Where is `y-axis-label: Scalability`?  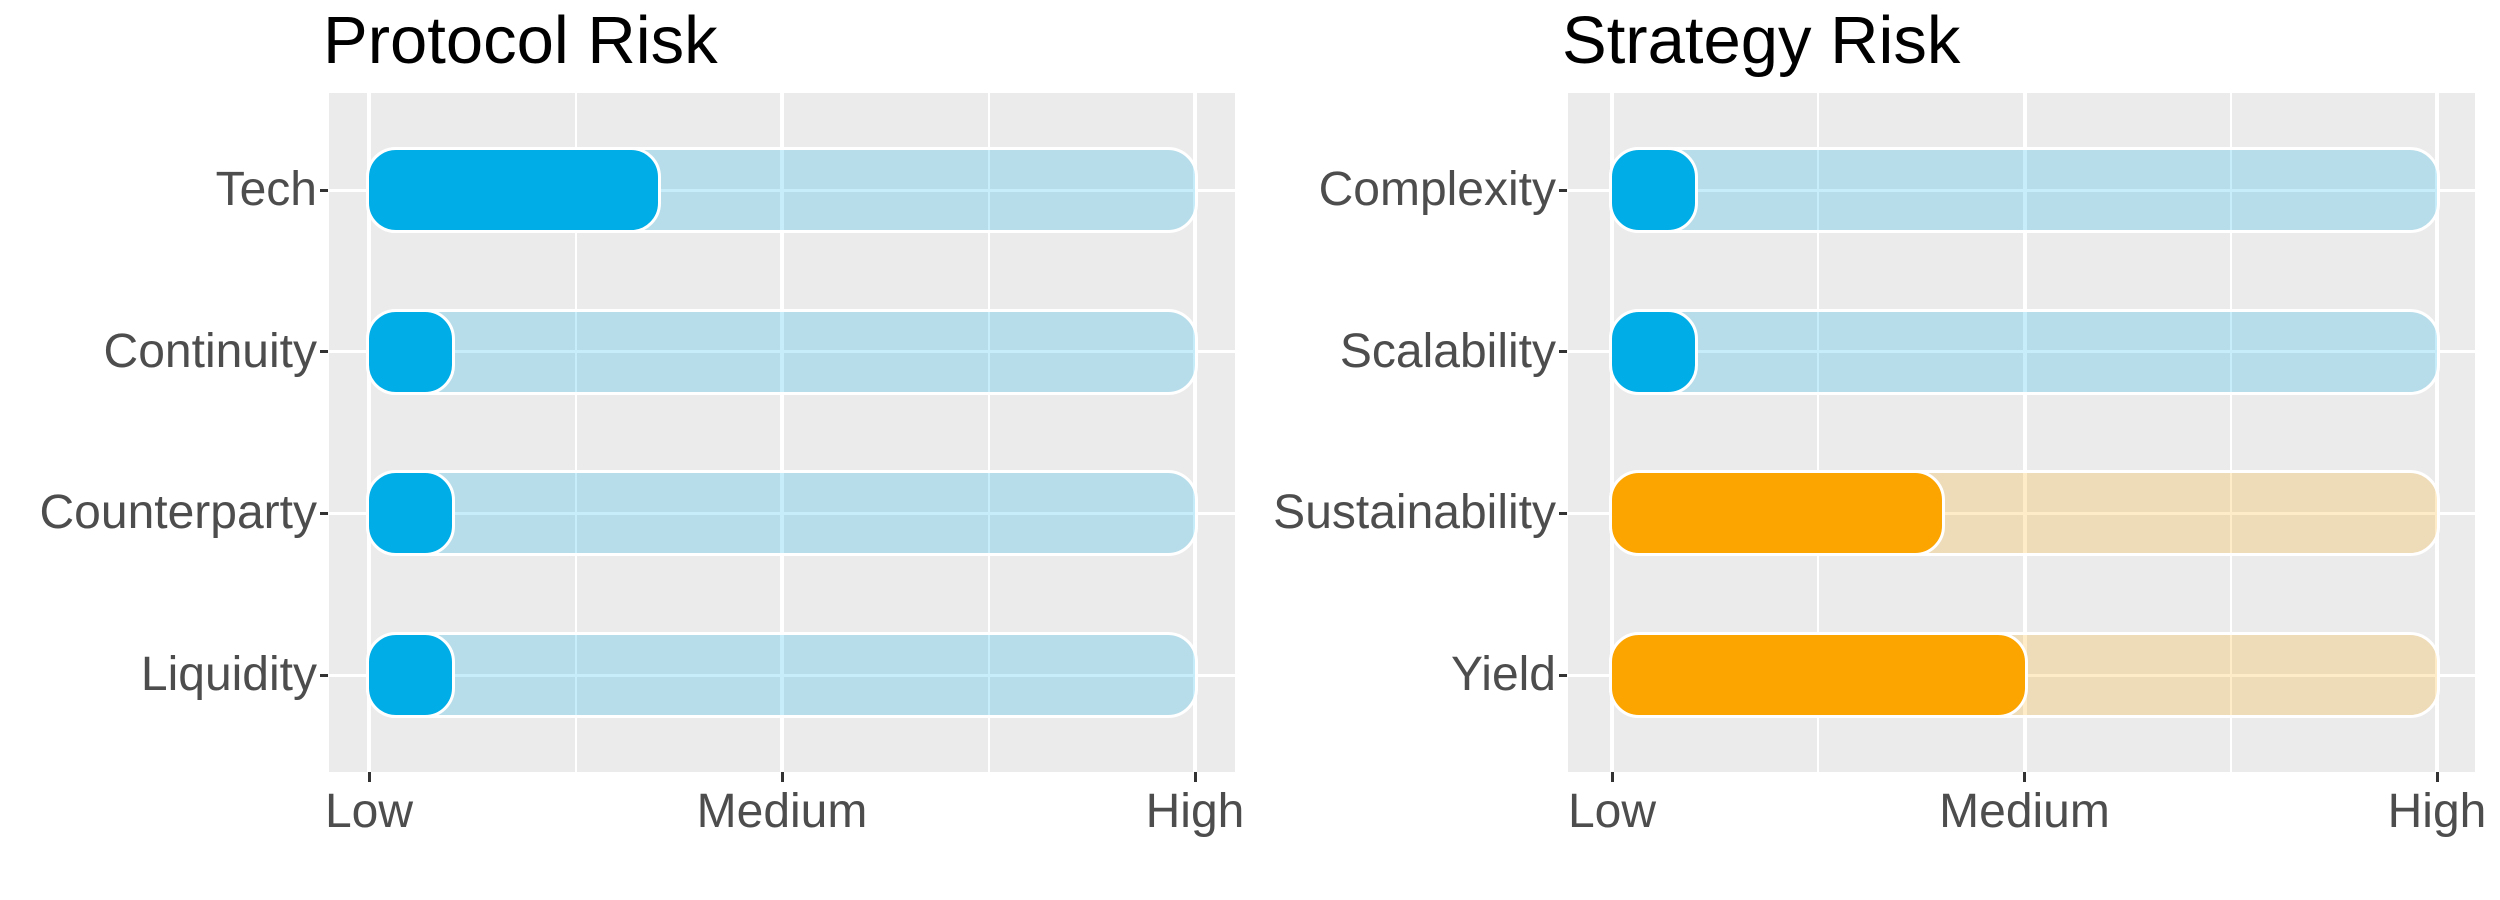
y-axis-label: Scalability is located at coordinates (1447, 351).